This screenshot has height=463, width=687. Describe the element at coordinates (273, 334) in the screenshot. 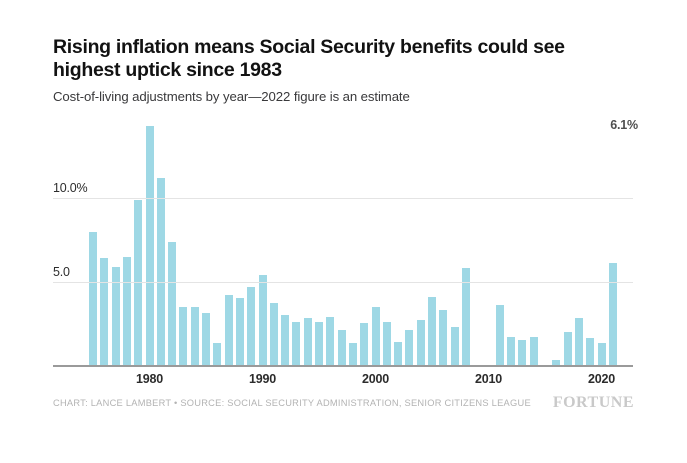

I see `bar-1991` at that location.